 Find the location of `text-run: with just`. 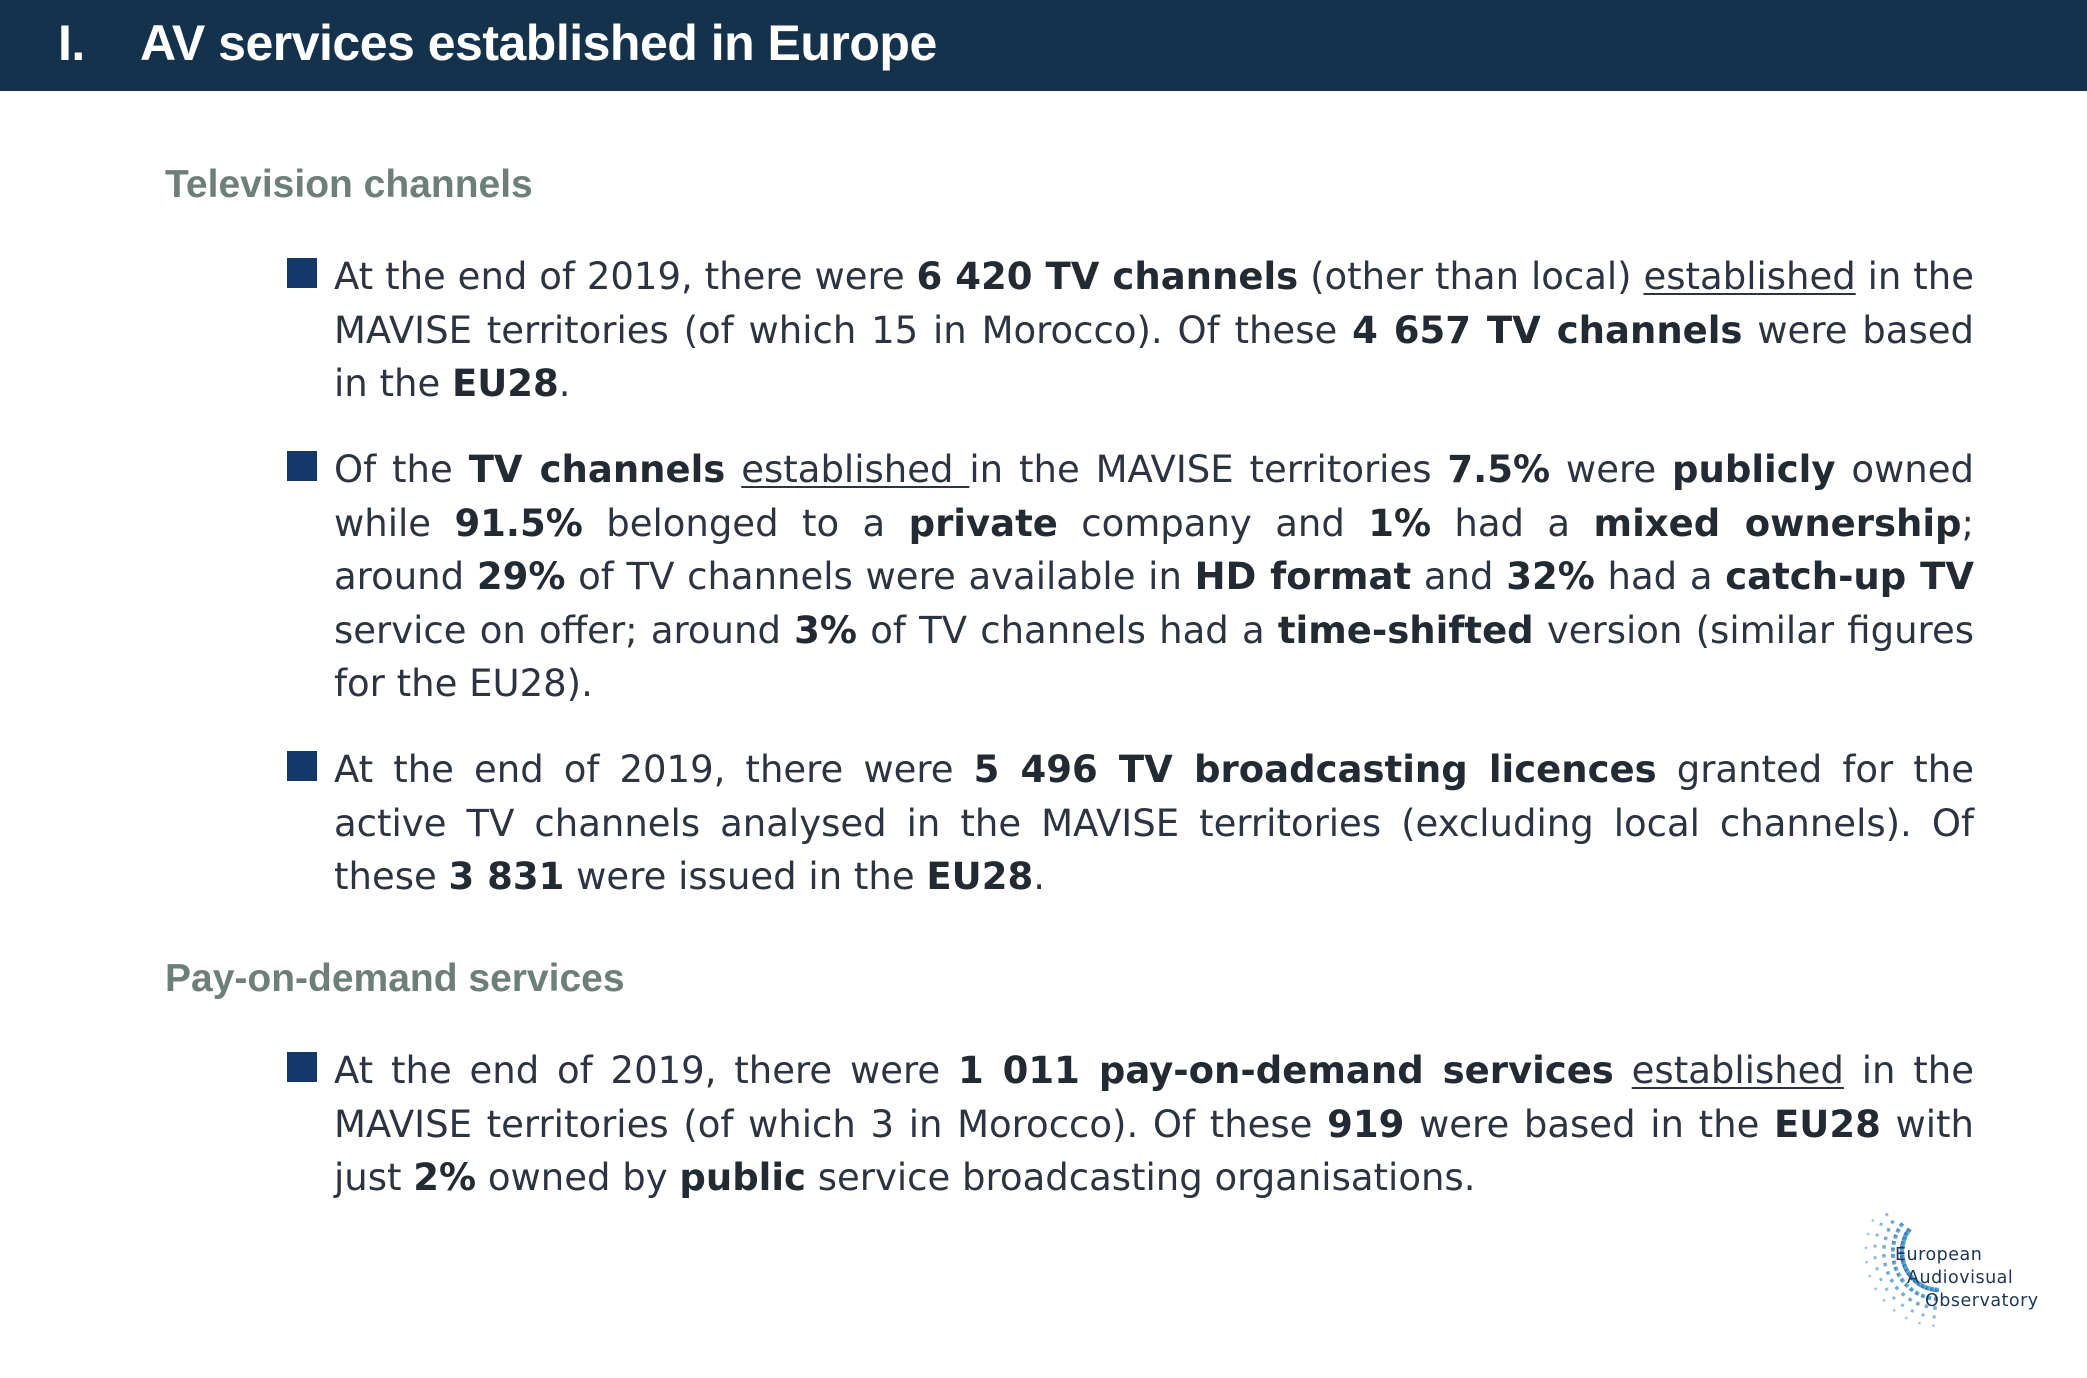

text-run: with just is located at coordinates (1154, 1151).